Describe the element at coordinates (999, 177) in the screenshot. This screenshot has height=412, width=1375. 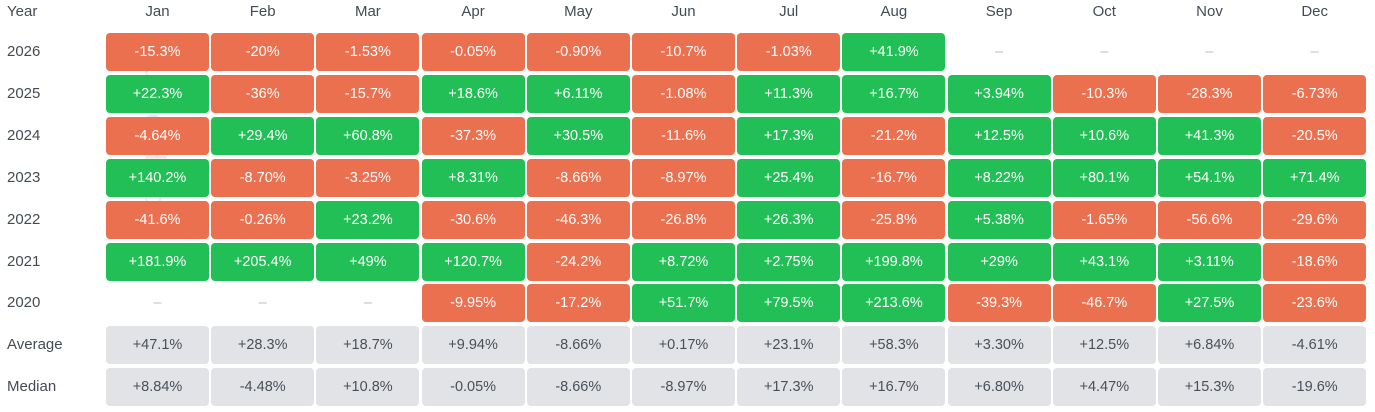
I see `heatmap-cell-2023-sep: +8.22%` at that location.